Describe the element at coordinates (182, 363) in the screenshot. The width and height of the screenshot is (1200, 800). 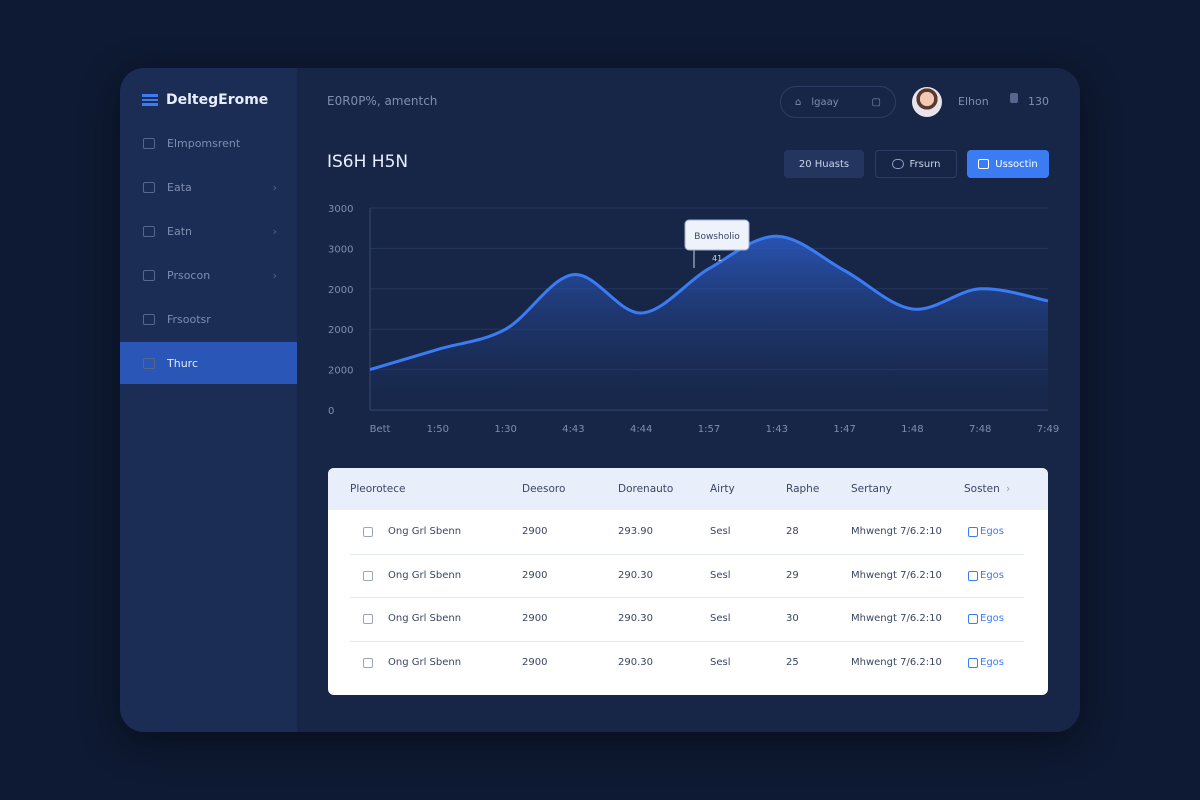
I see `nav-label: Thurc` at that location.